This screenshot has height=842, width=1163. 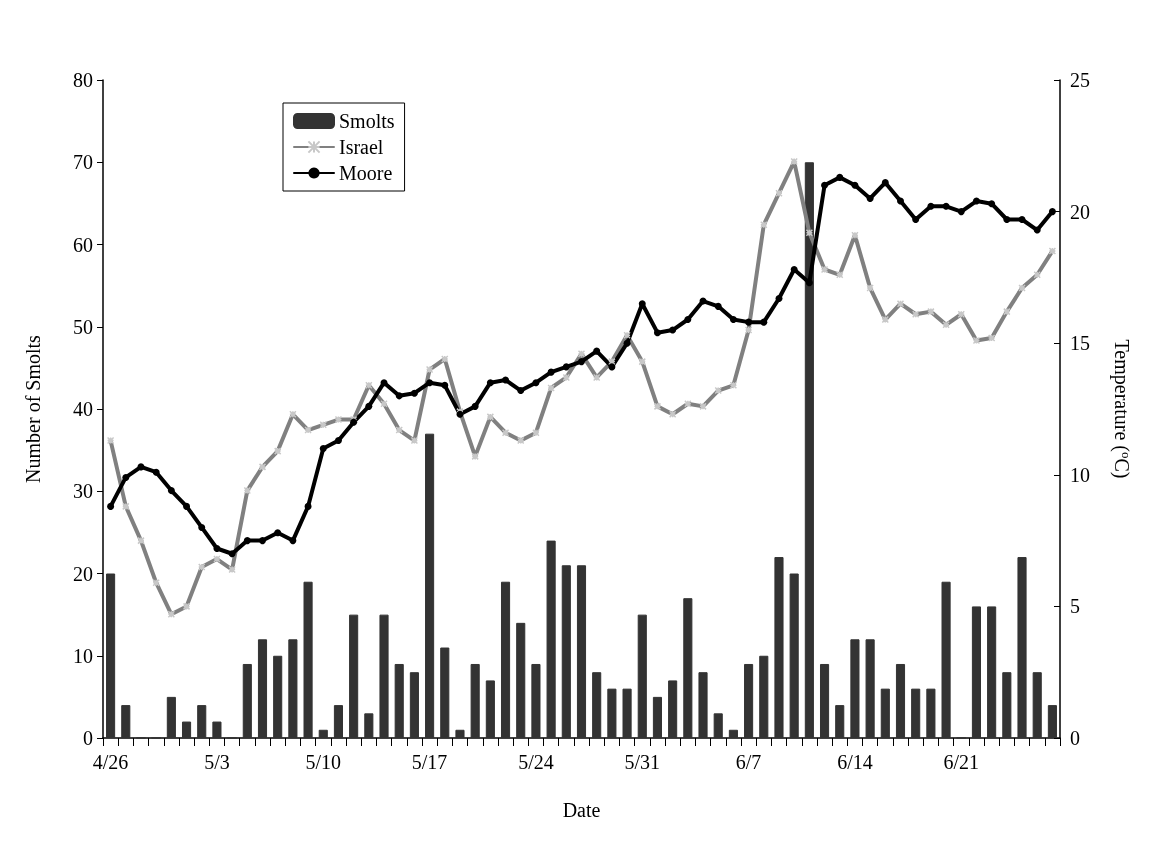 What do you see at coordinates (367, 121) in the screenshot?
I see `legend-label: Smolts` at bounding box center [367, 121].